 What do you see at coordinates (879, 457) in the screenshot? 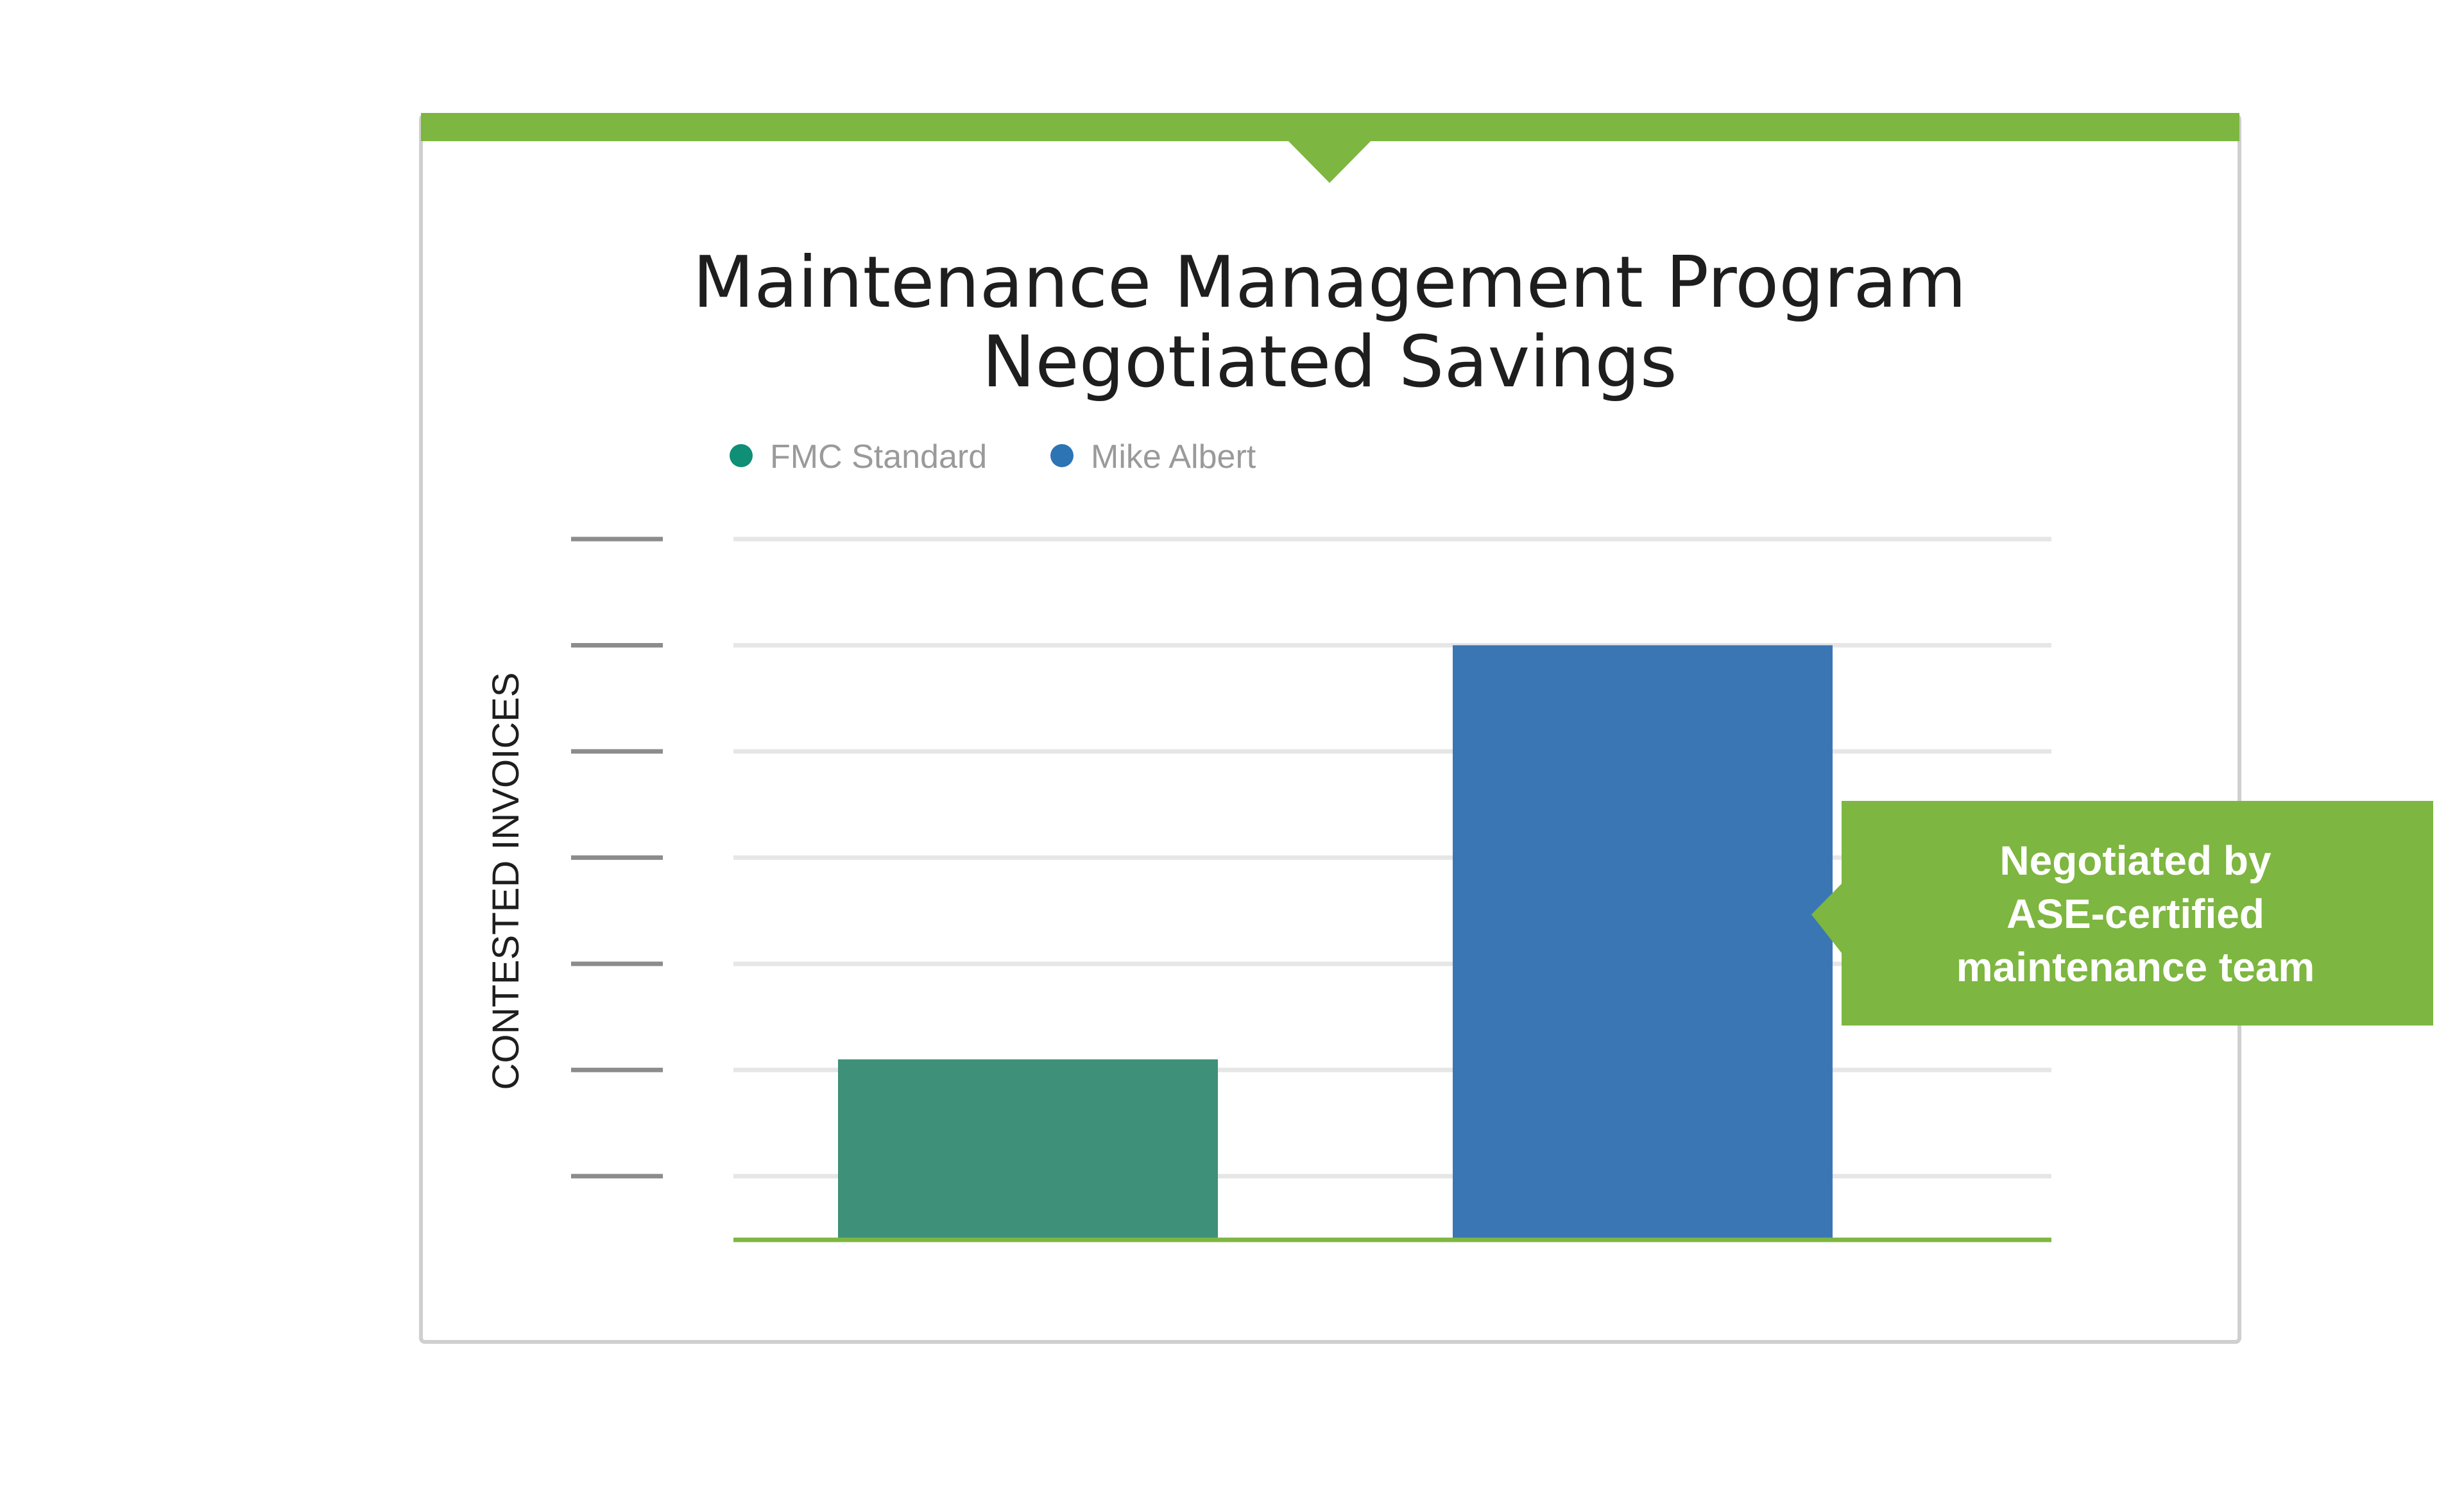
I see `legend-label-fmc-standard: FMC Standard` at bounding box center [879, 457].